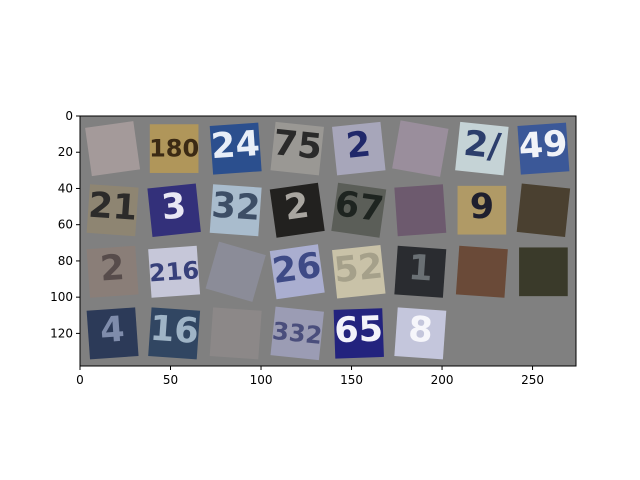 The width and height of the screenshot is (640, 480). Describe the element at coordinates (65, 152) in the screenshot. I see `y-tick-label: 20` at that location.